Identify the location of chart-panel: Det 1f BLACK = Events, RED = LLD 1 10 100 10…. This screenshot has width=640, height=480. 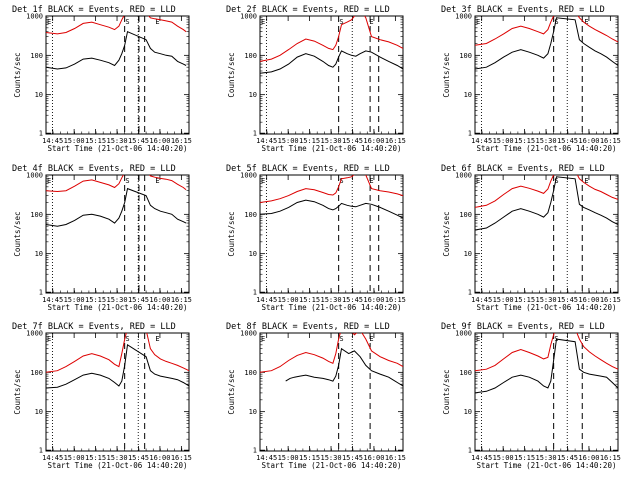
(102, 79).